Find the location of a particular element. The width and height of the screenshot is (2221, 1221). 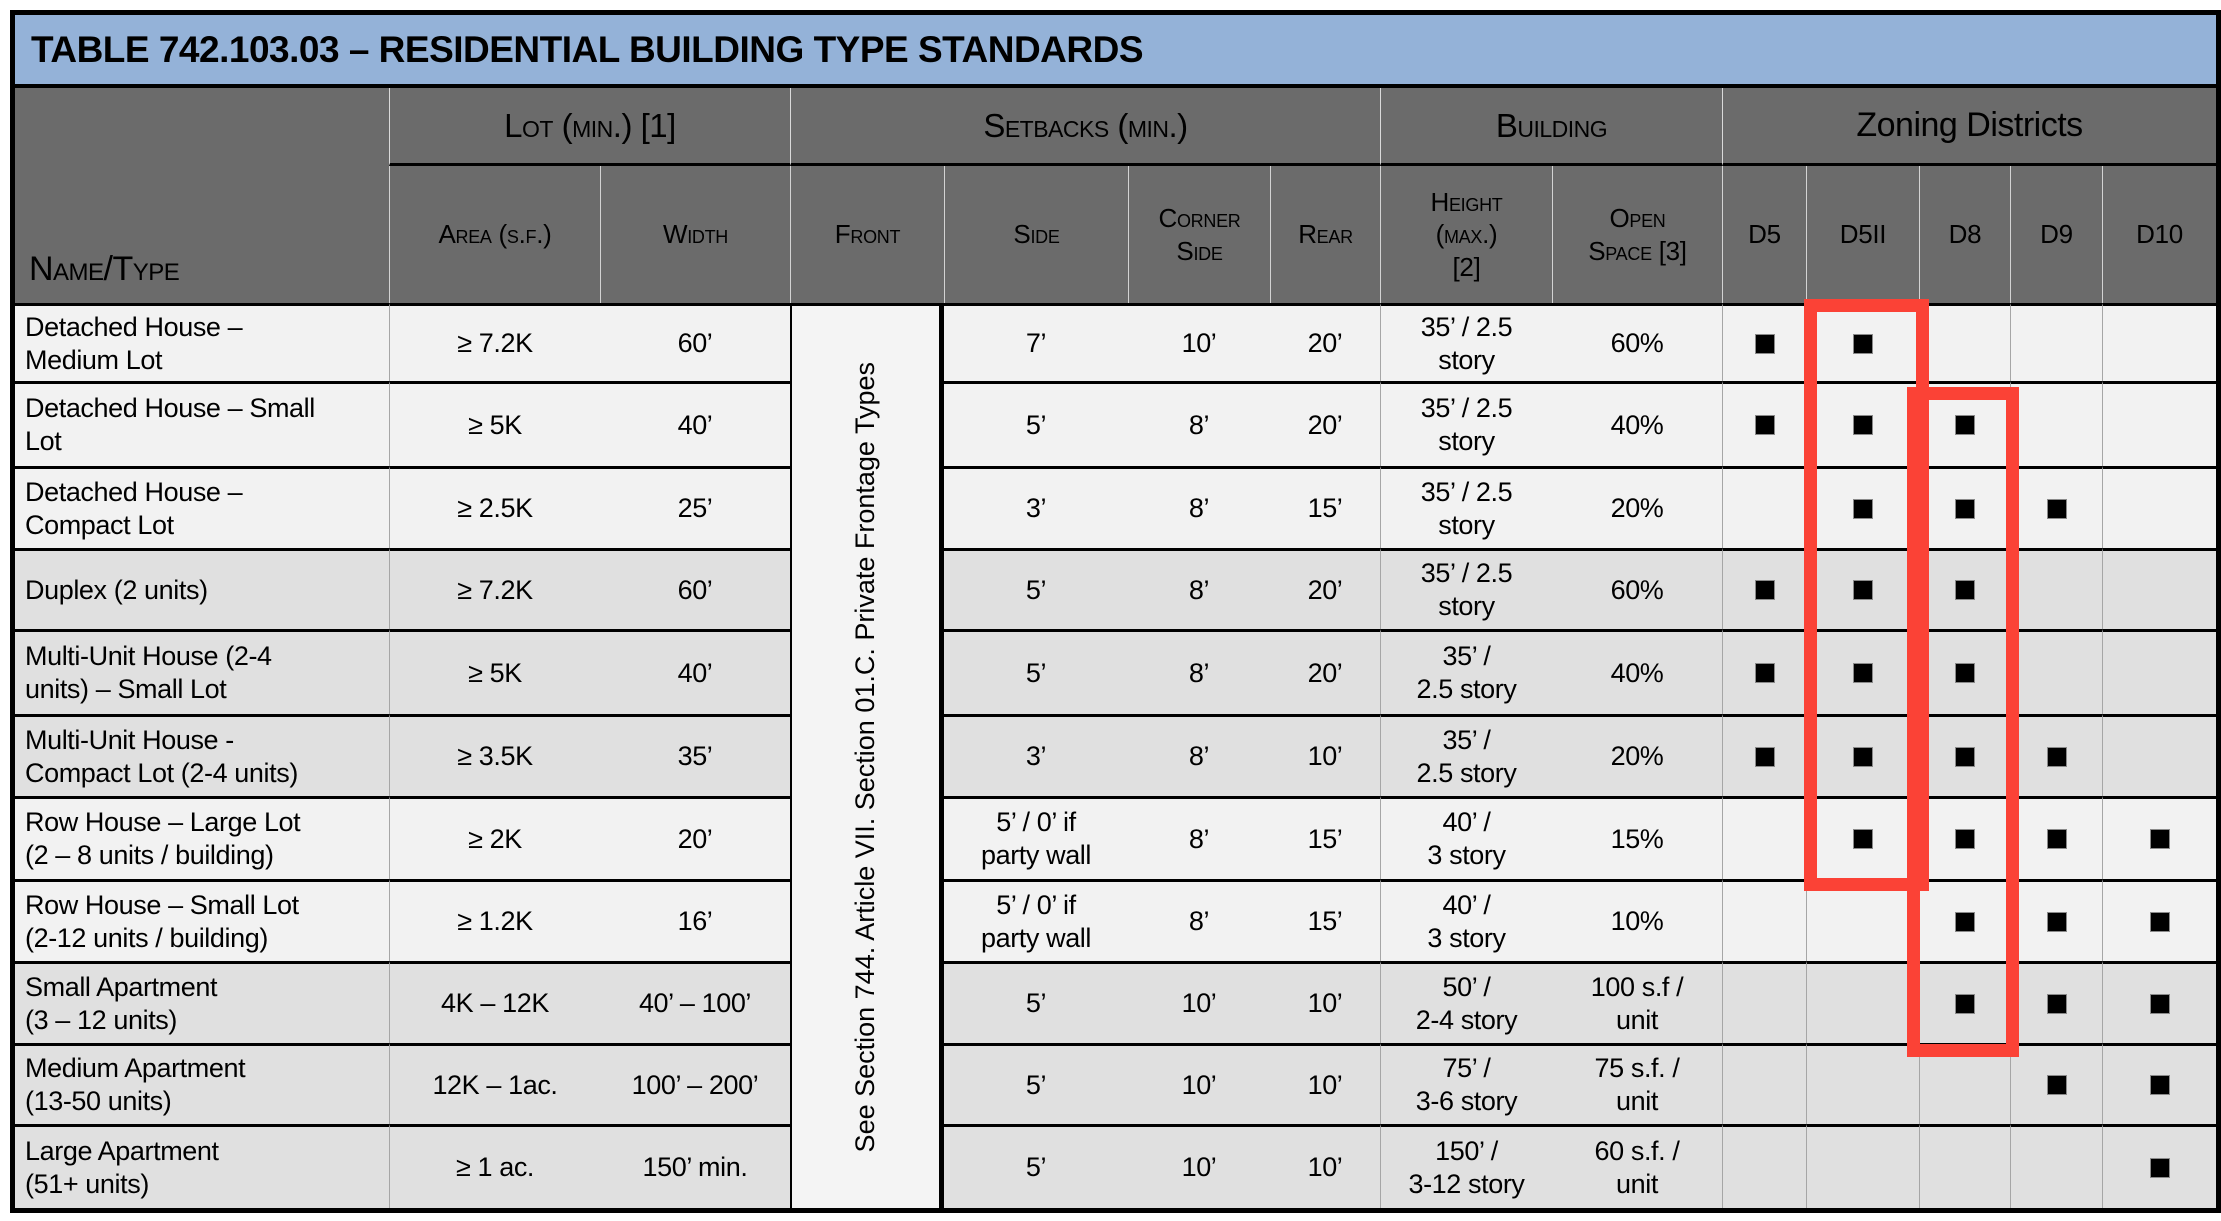

cell-lot-area: 4K – 12K is located at coordinates (494, 1002).